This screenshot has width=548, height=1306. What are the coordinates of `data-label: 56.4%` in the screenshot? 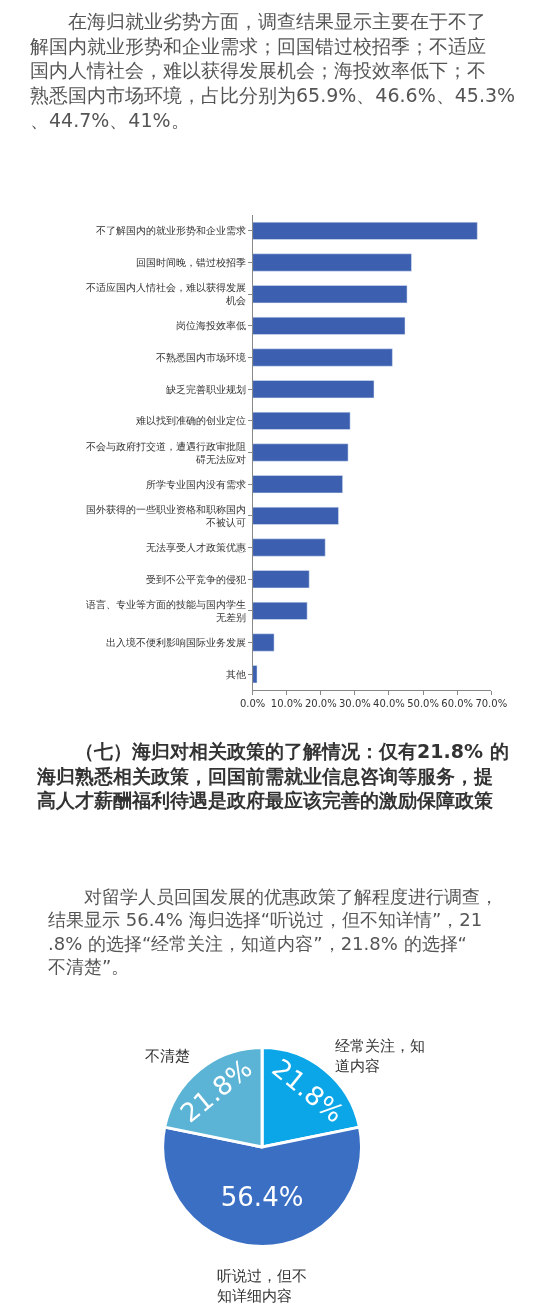 It's located at (262, 1196).